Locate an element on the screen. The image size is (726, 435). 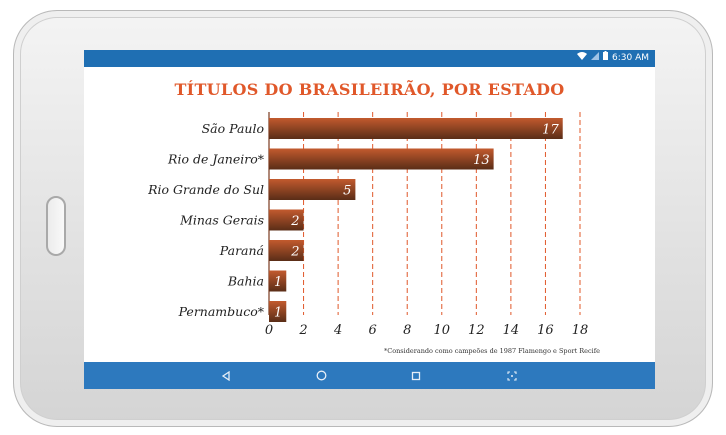
chart-title: TÍTULOS DO BRASILEIRÃO, POR ESTADO is located at coordinates (369, 89).